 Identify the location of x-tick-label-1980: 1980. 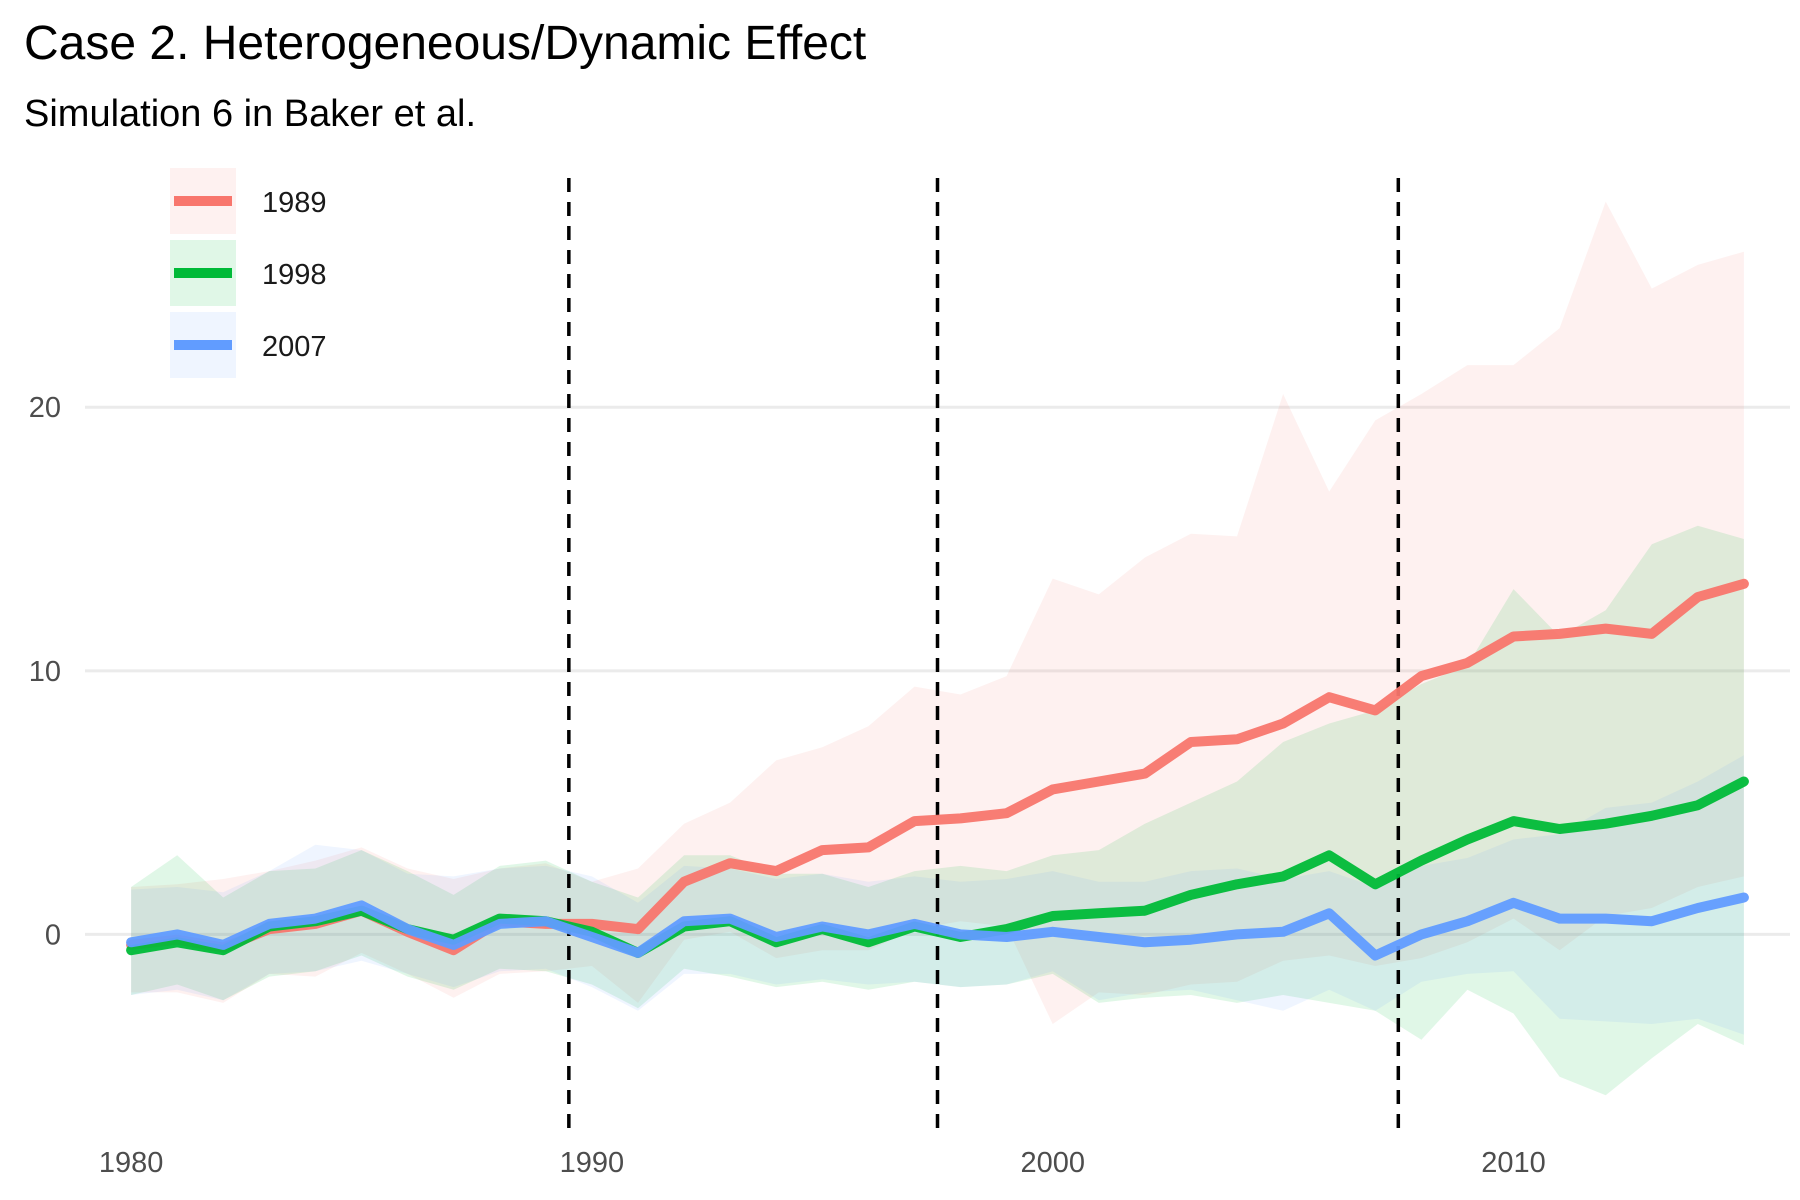
(131, 1163).